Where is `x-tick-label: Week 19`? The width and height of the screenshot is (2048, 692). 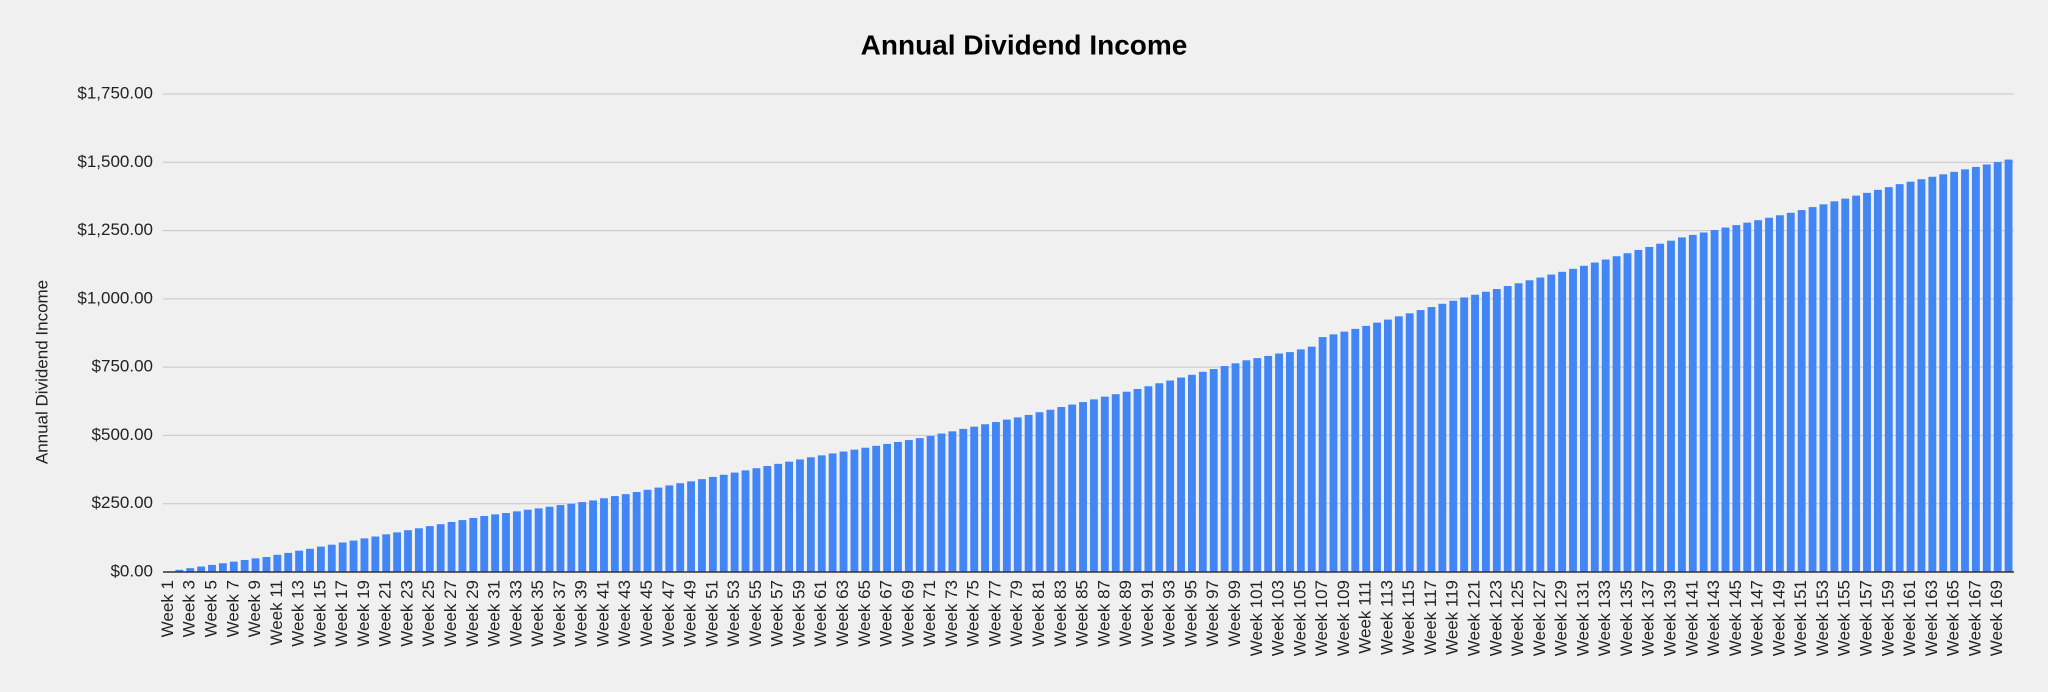
x-tick-label: Week 19 is located at coordinates (363, 613).